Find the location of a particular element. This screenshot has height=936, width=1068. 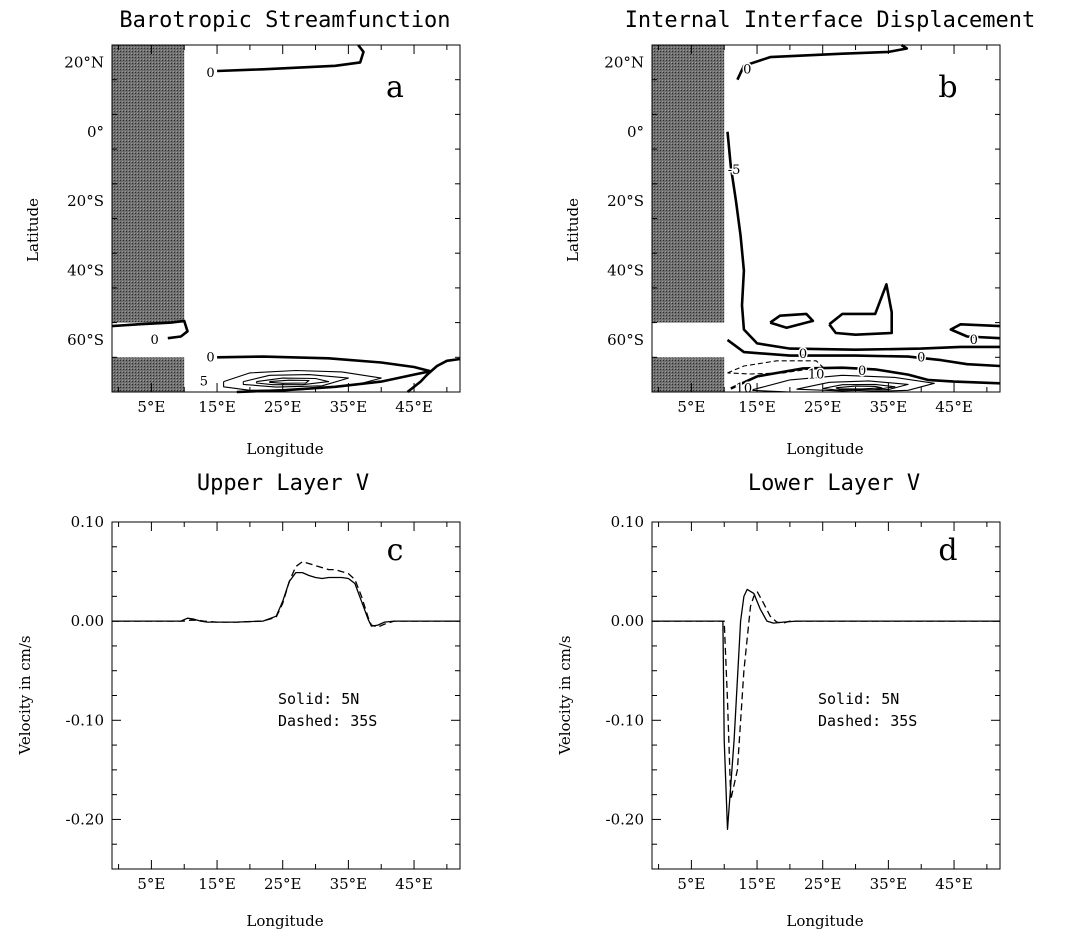

panel-title: Upper Layer V is located at coordinates (283, 483).